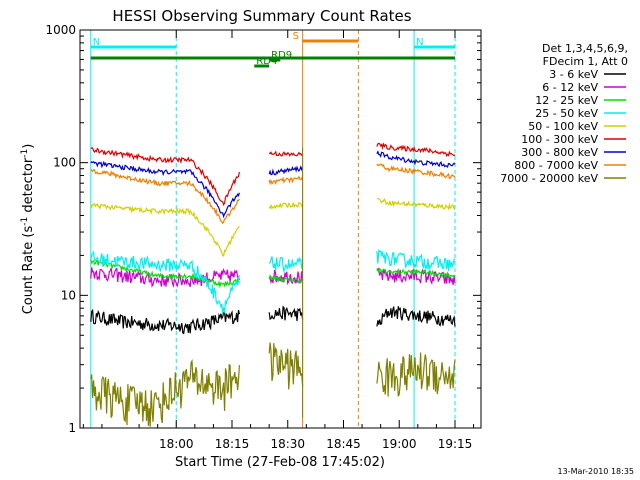  Describe the element at coordinates (343, 444) in the screenshot. I see `x-tick-label-3: 18:45` at that location.